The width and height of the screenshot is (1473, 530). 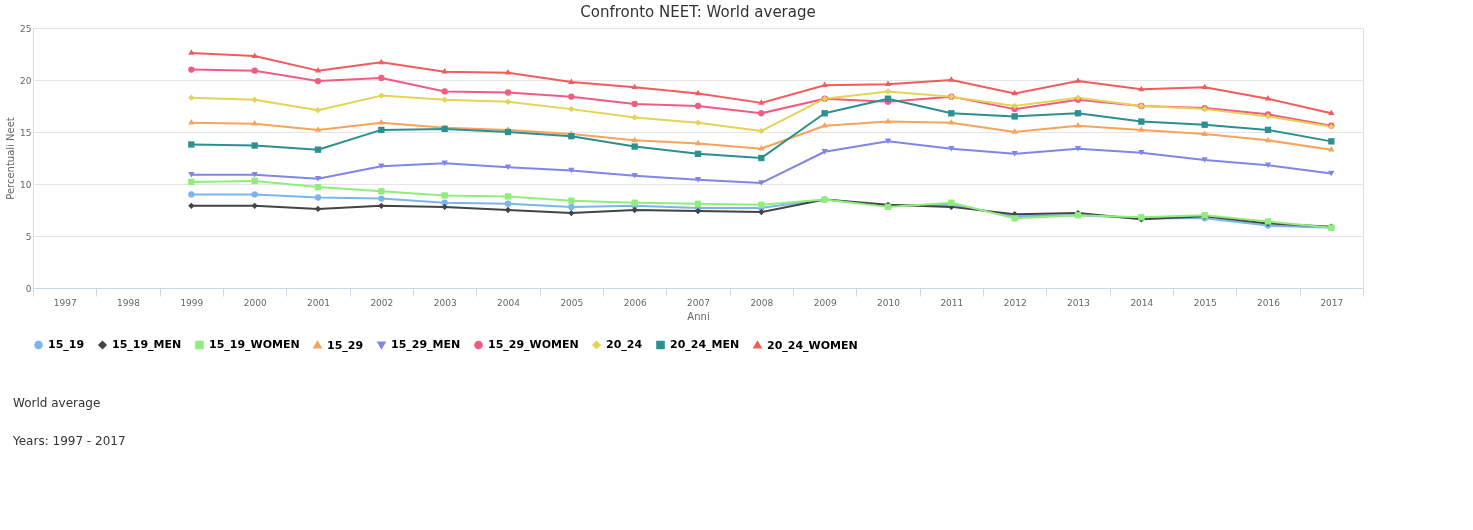 I want to click on x-tick-label: 2015, so click(x=1205, y=302).